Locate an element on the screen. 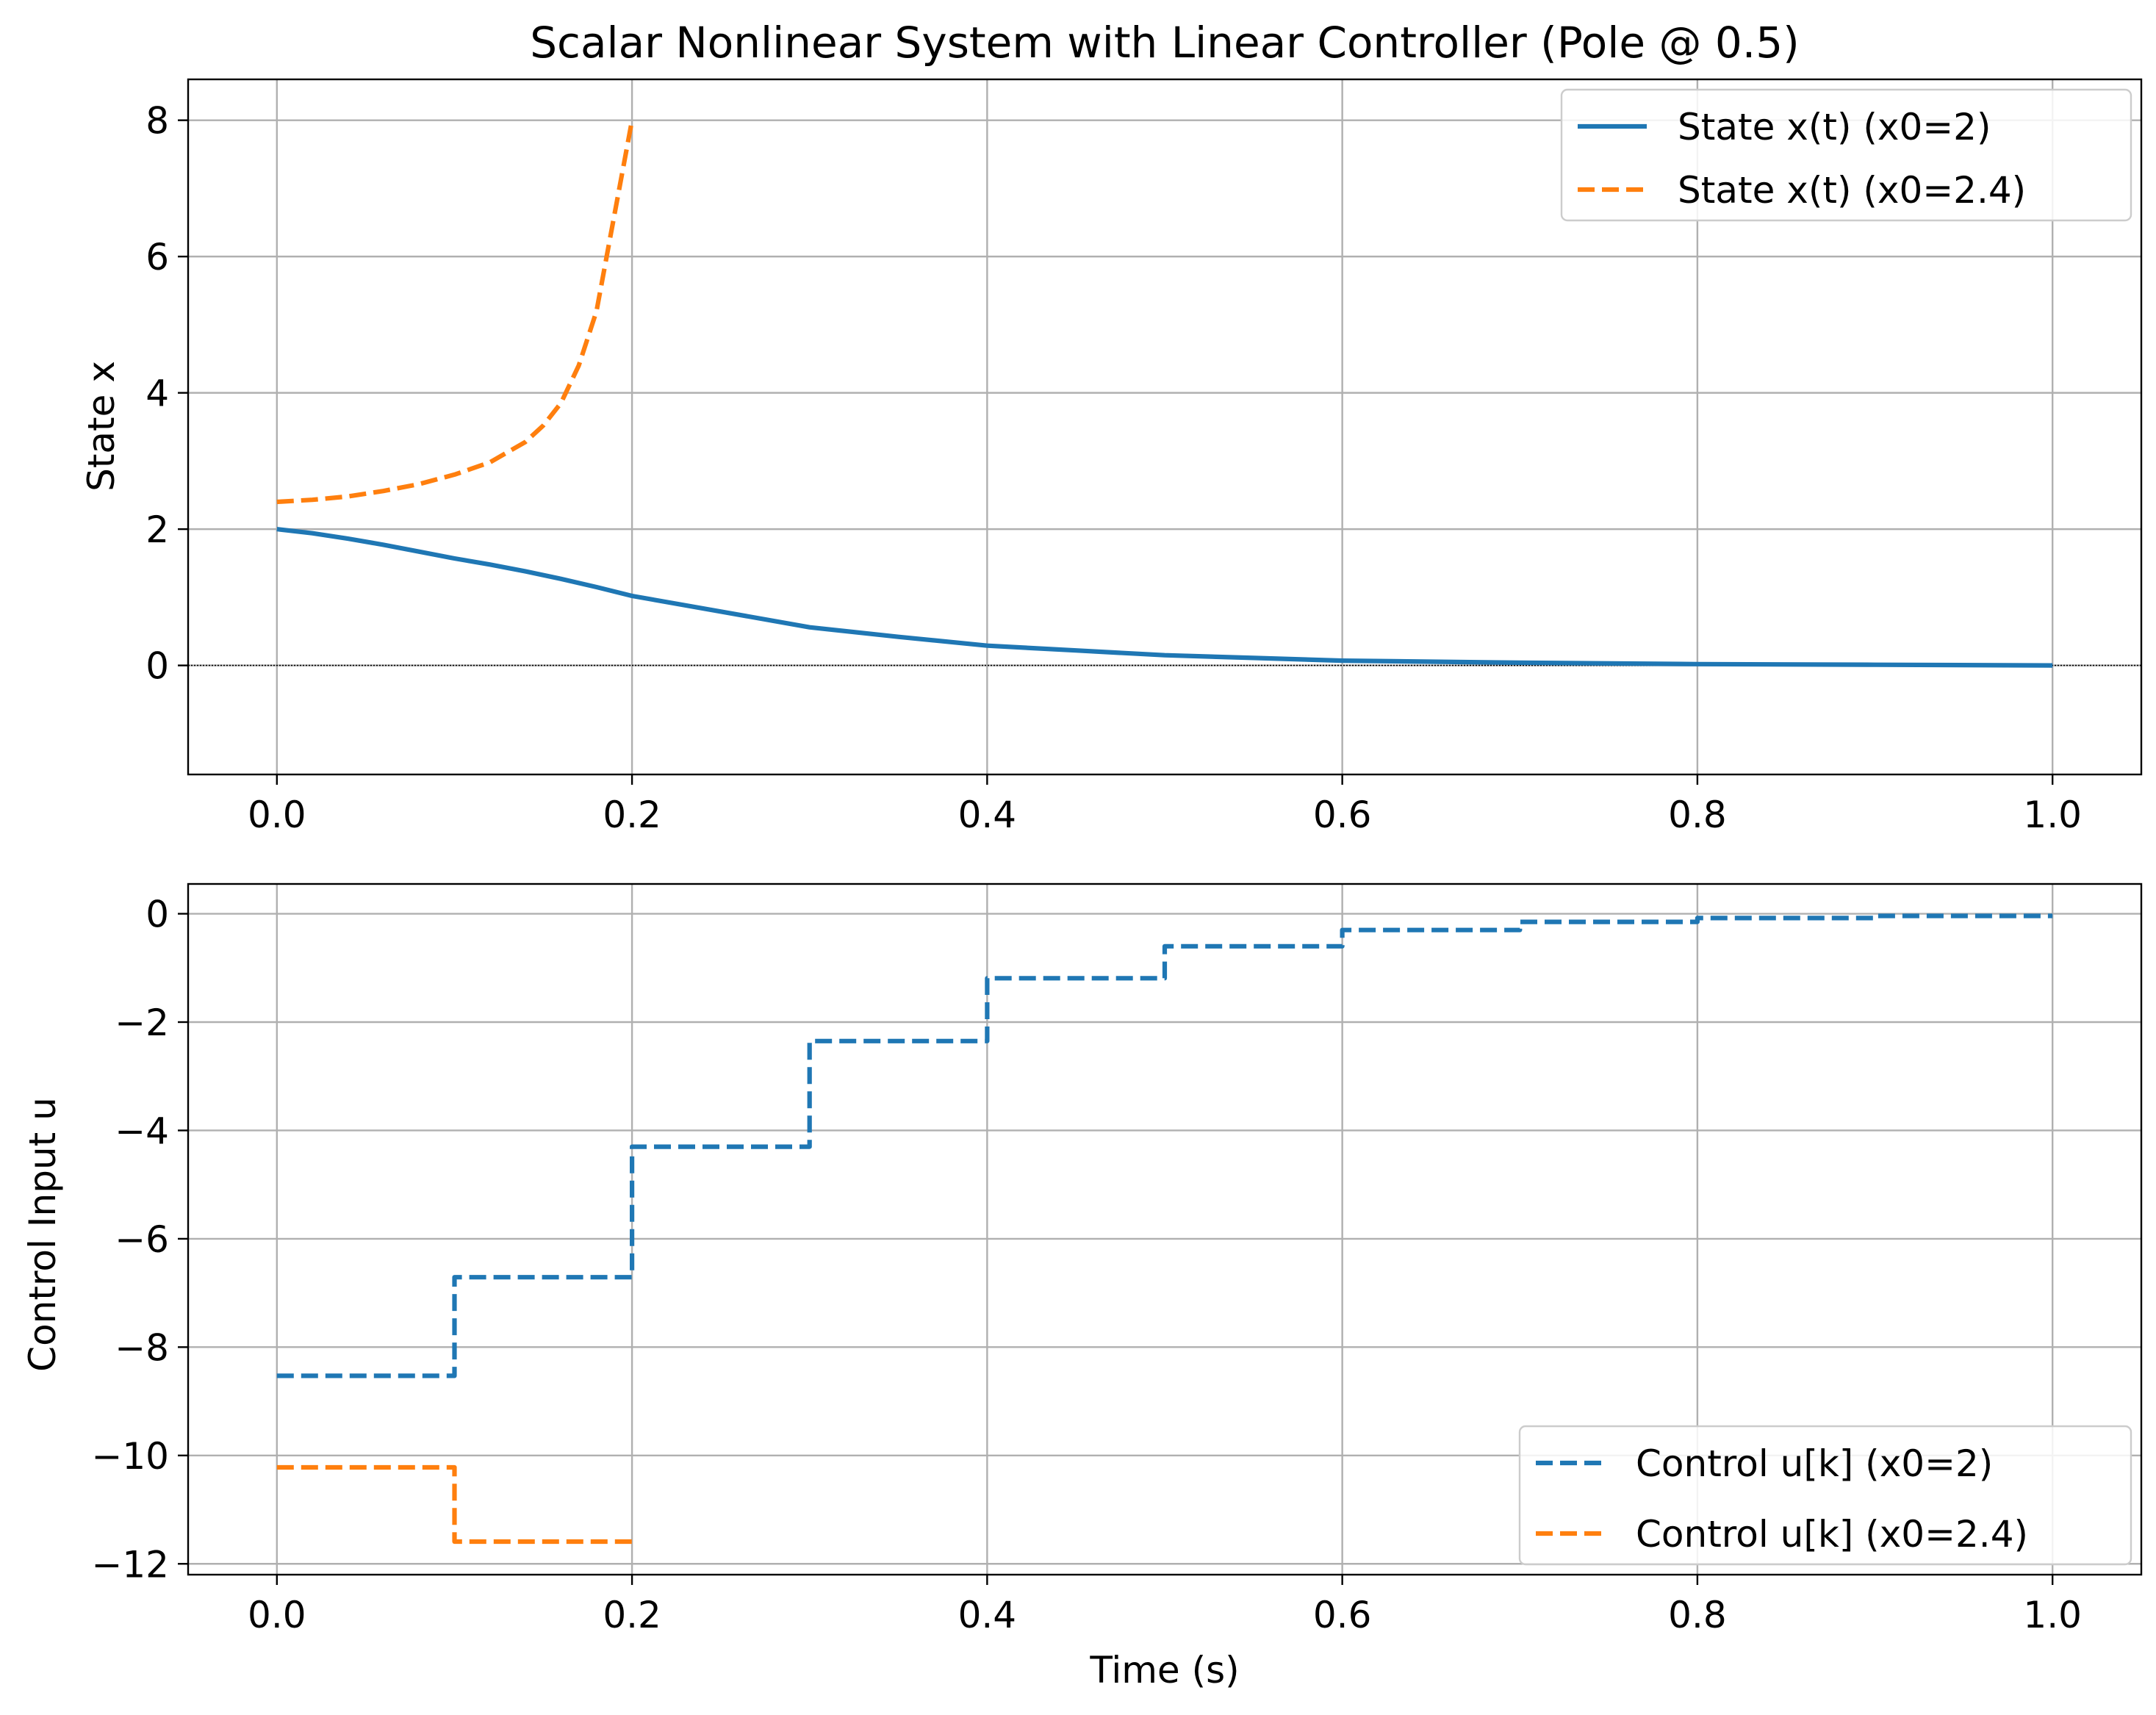  legend-label-2: State x(t) (x0=2.4) is located at coordinates (1852, 190).